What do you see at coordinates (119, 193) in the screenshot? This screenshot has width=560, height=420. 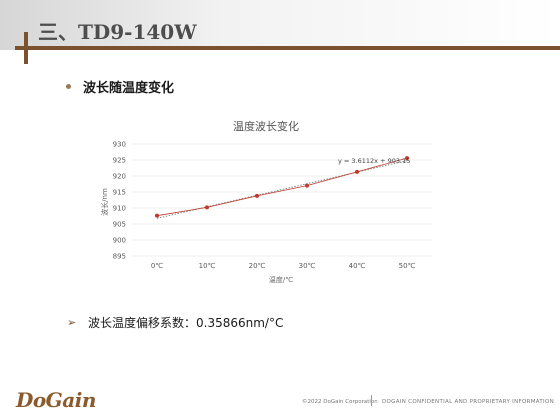 I see `y-tick-label: 915` at bounding box center [119, 193].